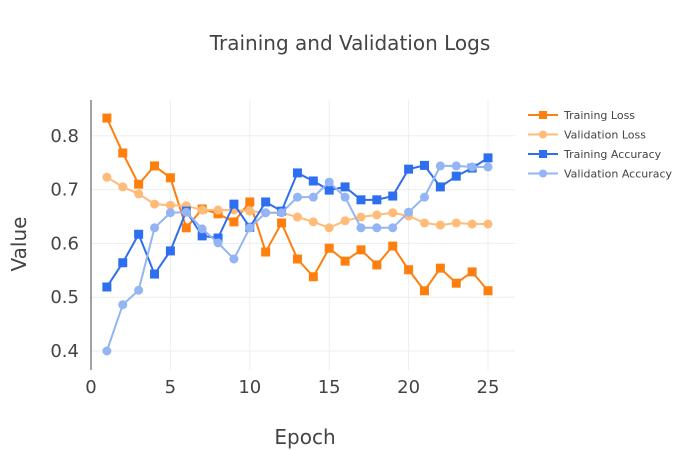 The image size is (700, 450). What do you see at coordinates (304, 437) in the screenshot?
I see `x-axis-label: Epoch` at bounding box center [304, 437].